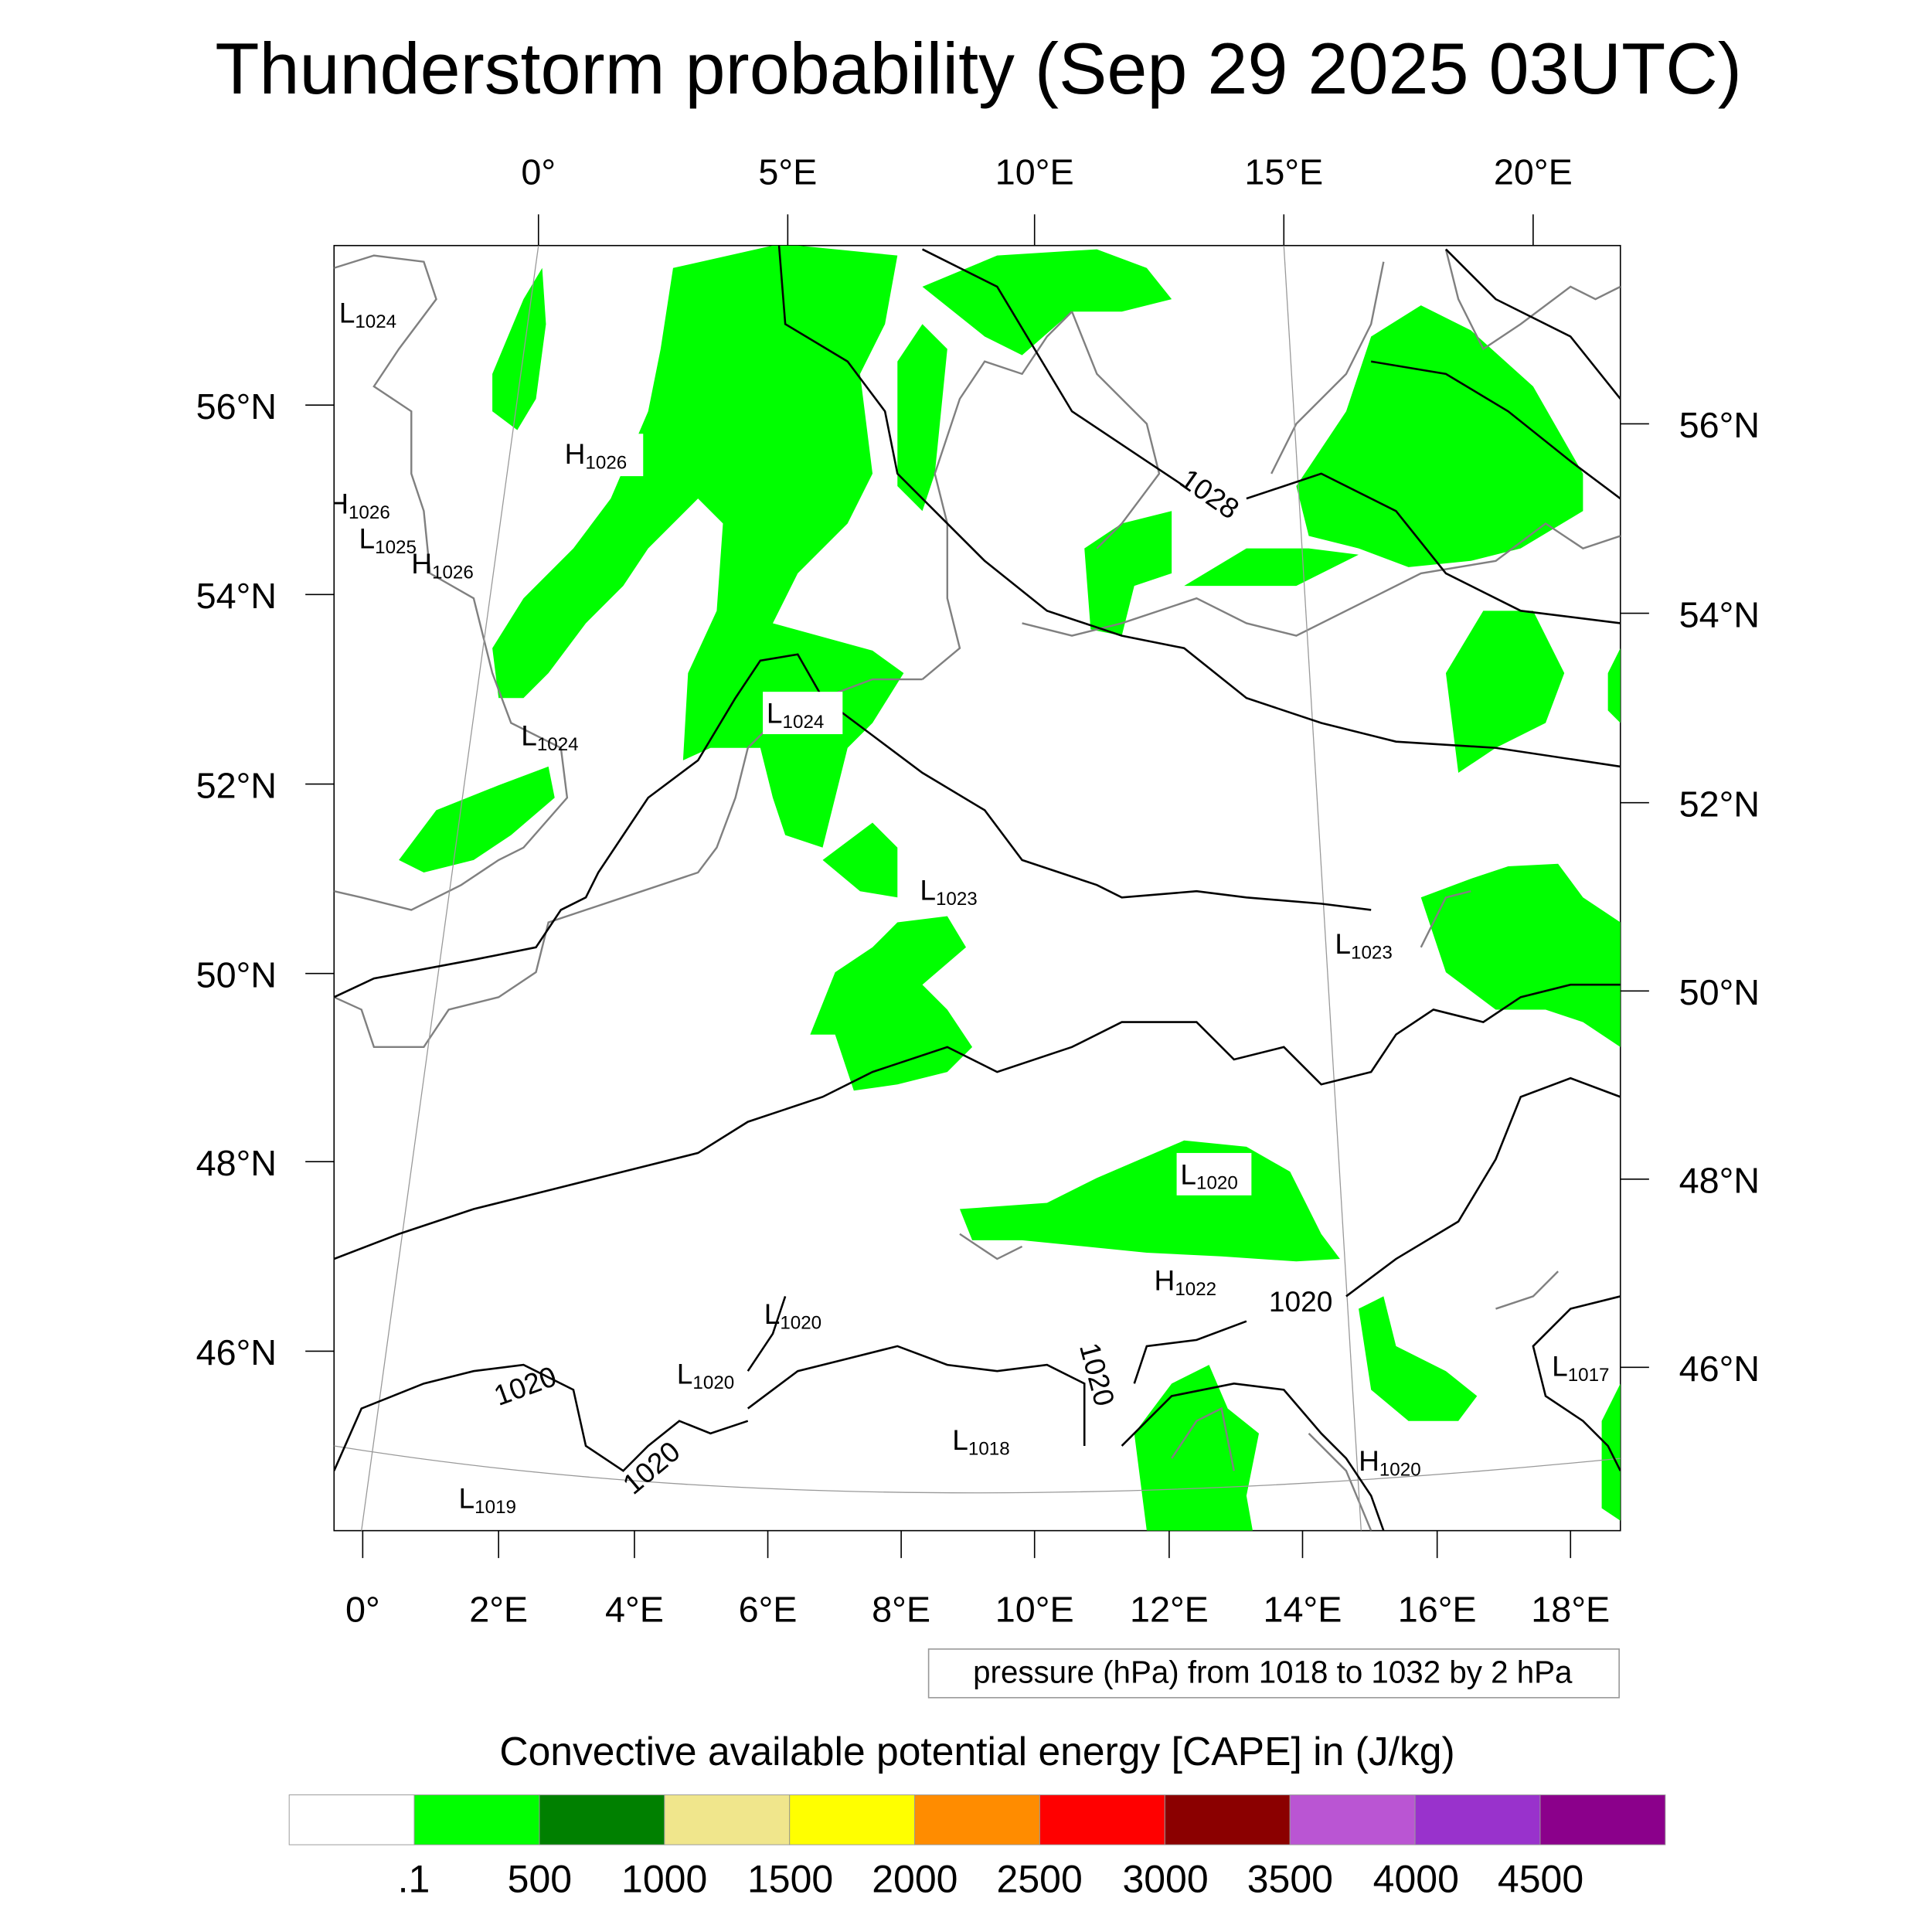 This screenshot has height=1932, width=1932. What do you see at coordinates (1186, 1282) in the screenshot?
I see `pressure-center-label: H1022` at bounding box center [1186, 1282].